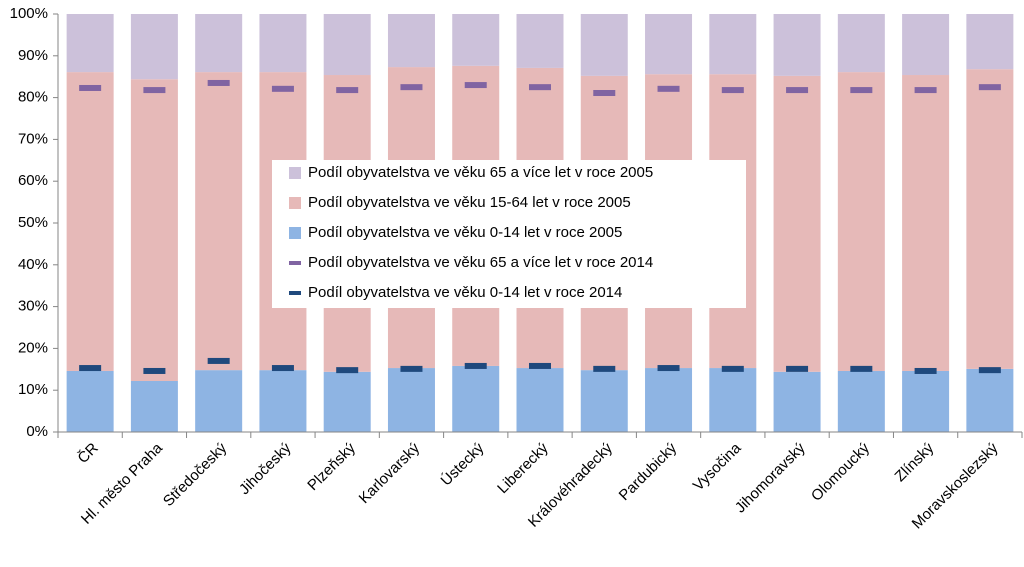 This screenshot has width=1024, height=567. Describe the element at coordinates (648, 471) in the screenshot. I see `x-tick-label: Pardubický` at that location.